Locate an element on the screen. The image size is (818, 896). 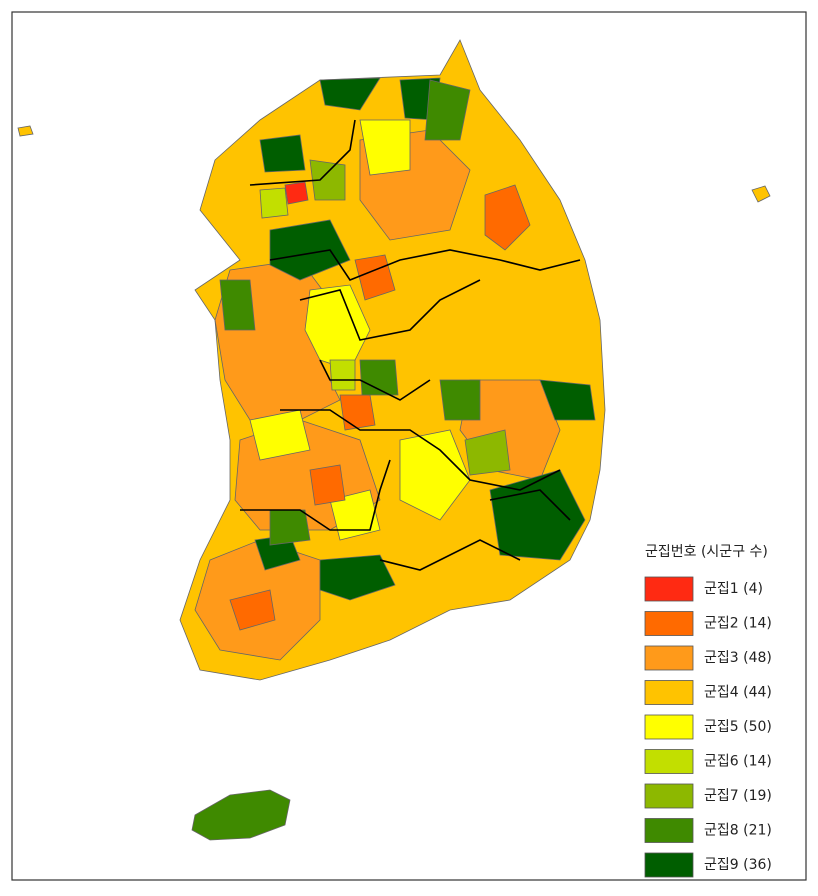
legend-label: 군집2 (14) is located at coordinates (738, 624).